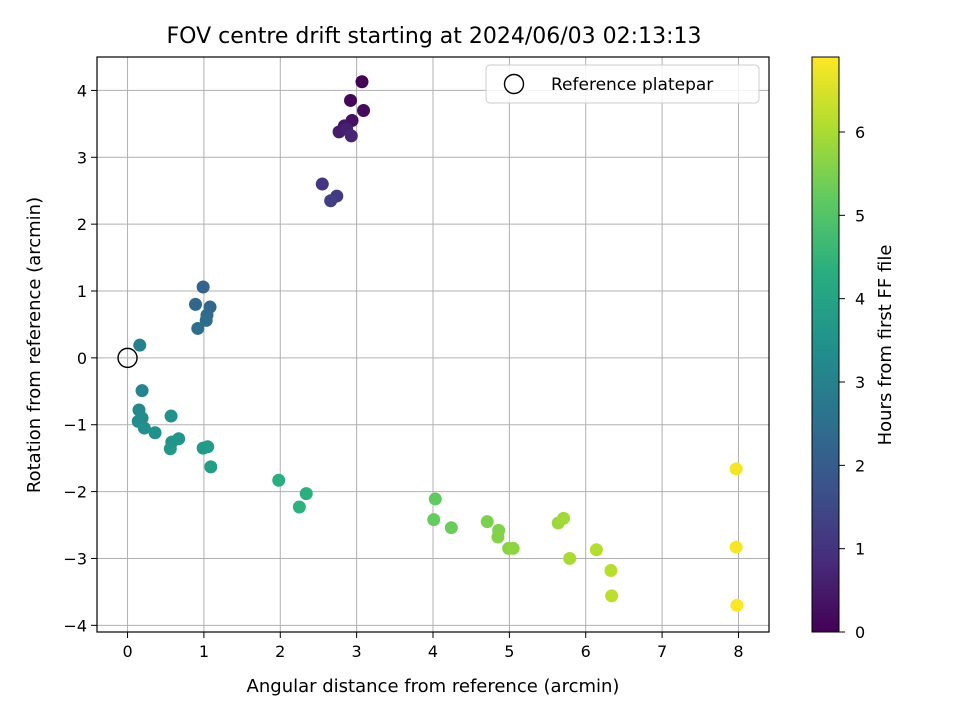 The image size is (960, 720). I want to click on x-axis-label: Angular distance from reference (arcmin), so click(433, 686).